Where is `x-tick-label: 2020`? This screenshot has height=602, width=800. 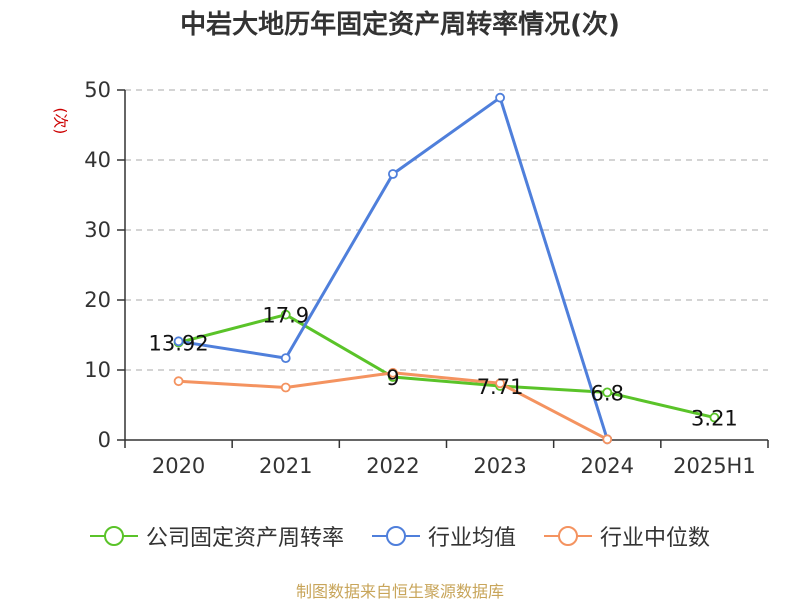 x-tick-label: 2020 is located at coordinates (178, 466).